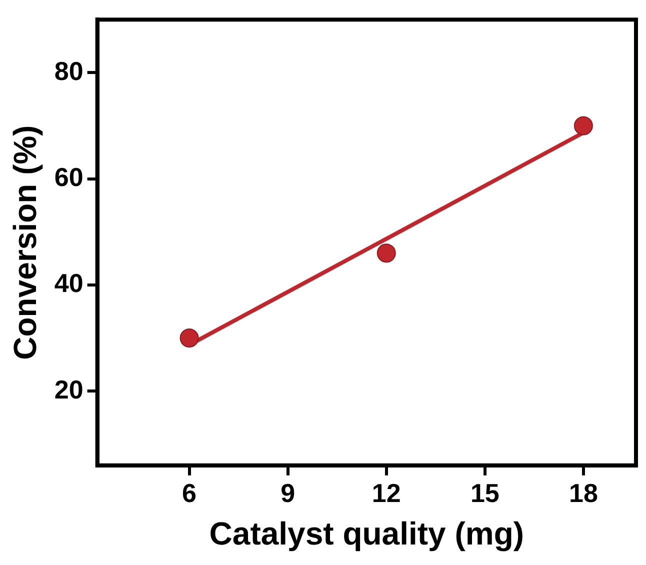 The height and width of the screenshot is (565, 646). What do you see at coordinates (583, 493) in the screenshot?
I see `x-tick-label: 18` at bounding box center [583, 493].